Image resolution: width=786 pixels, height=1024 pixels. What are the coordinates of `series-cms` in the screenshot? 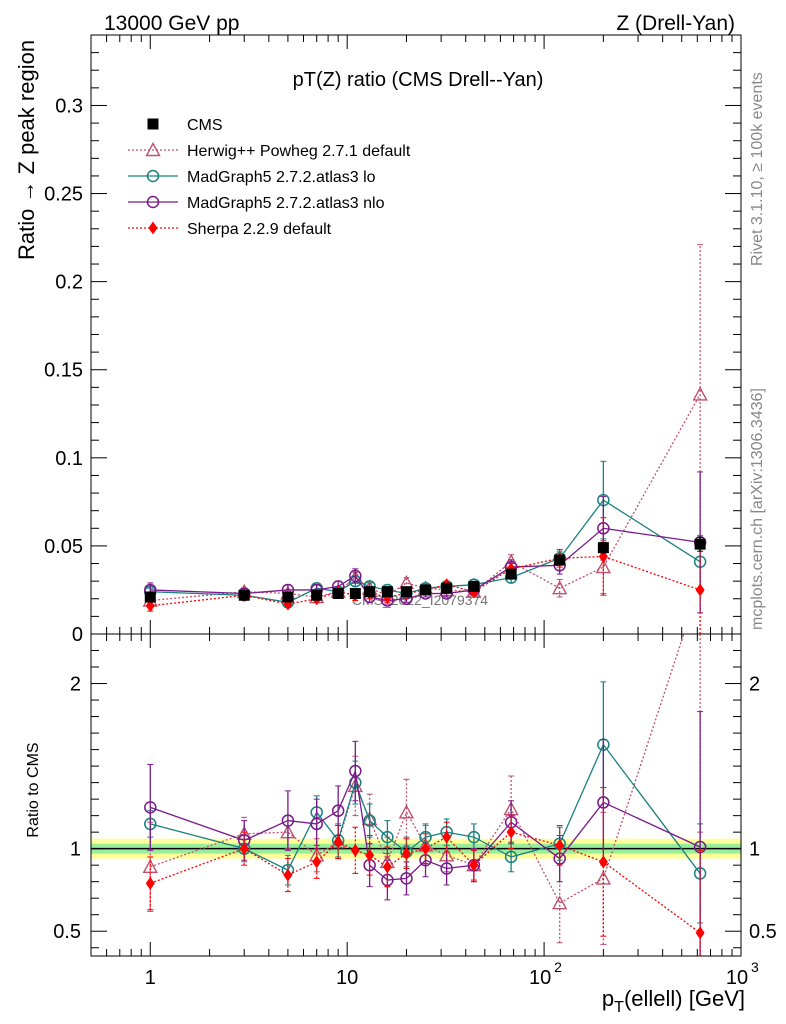 It's located at (425, 569).